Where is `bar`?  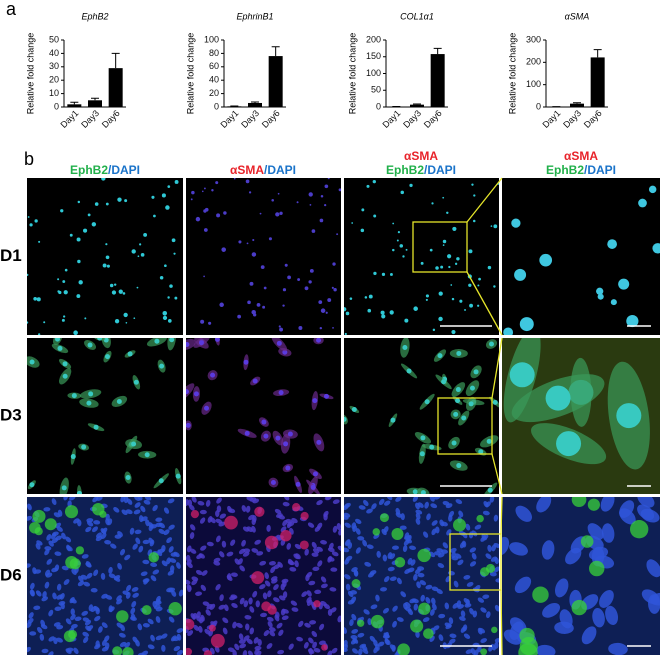
bar is located at coordinates (577, 105).